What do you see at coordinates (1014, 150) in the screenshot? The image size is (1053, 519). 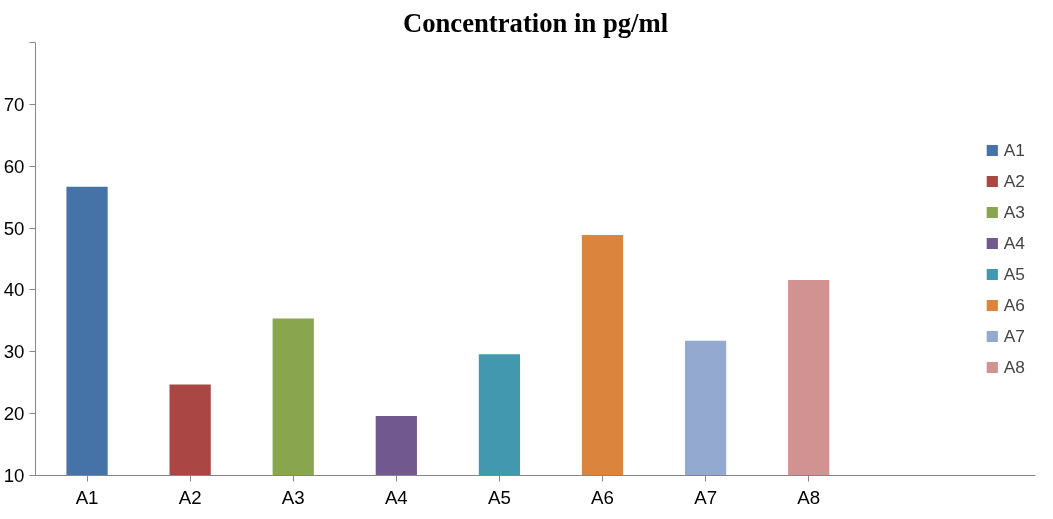 I see `legend-label: A1` at bounding box center [1014, 150].